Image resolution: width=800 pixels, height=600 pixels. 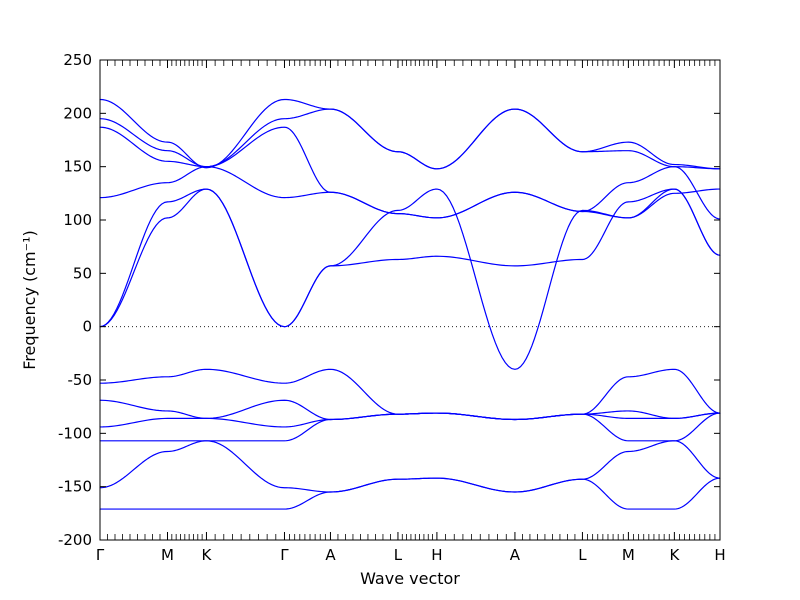 I want to click on y-tick-label: 250, so click(x=77, y=60).